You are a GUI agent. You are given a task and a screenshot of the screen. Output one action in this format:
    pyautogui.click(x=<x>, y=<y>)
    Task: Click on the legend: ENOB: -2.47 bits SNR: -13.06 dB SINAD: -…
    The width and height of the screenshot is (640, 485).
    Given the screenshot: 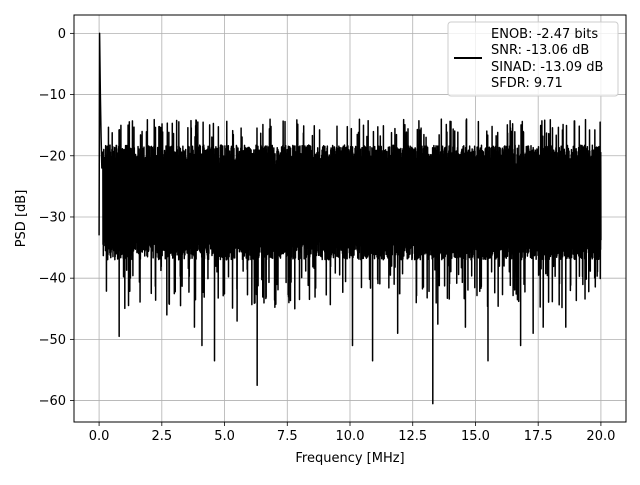 What is the action you would take?
    pyautogui.click(x=533, y=59)
    